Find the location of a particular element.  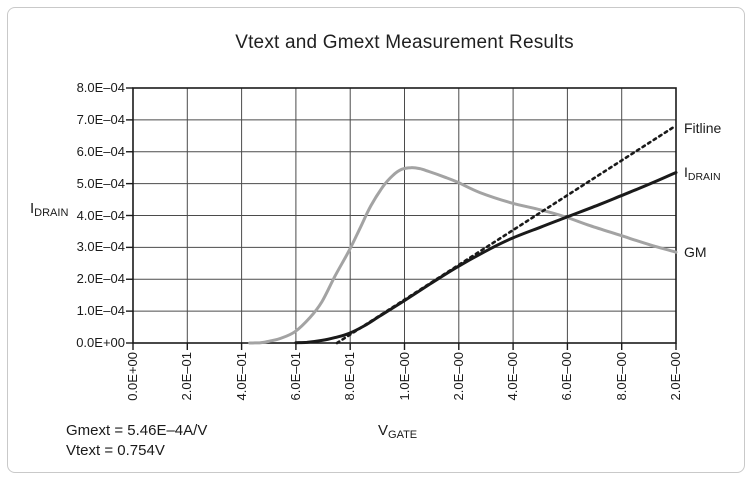

y-axis-title-sub: DRAIN is located at coordinates (51, 213).